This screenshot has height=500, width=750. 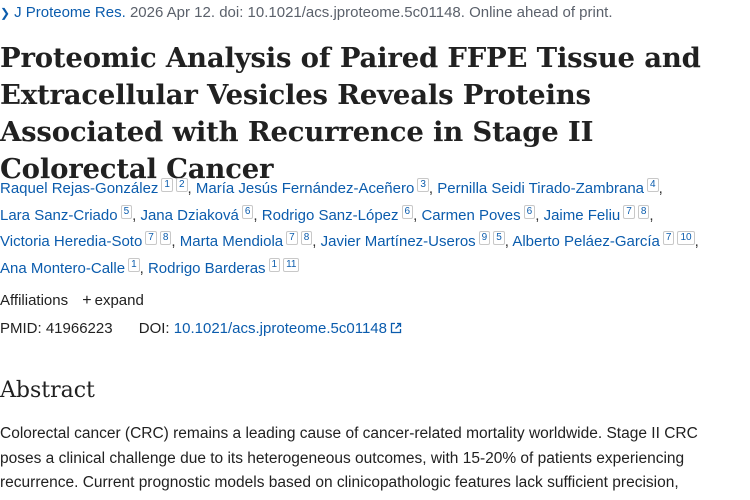 I want to click on author-item: Jana Dziaková 6, so click(x=197, y=214).